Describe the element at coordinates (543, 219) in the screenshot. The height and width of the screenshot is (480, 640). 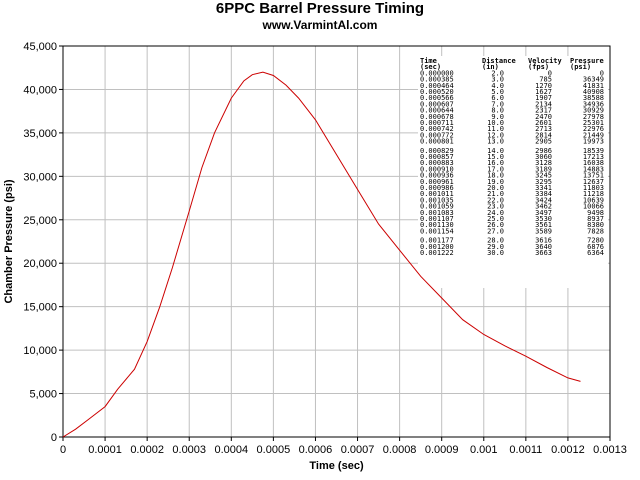
I see `data-table-cell: 3530` at that location.